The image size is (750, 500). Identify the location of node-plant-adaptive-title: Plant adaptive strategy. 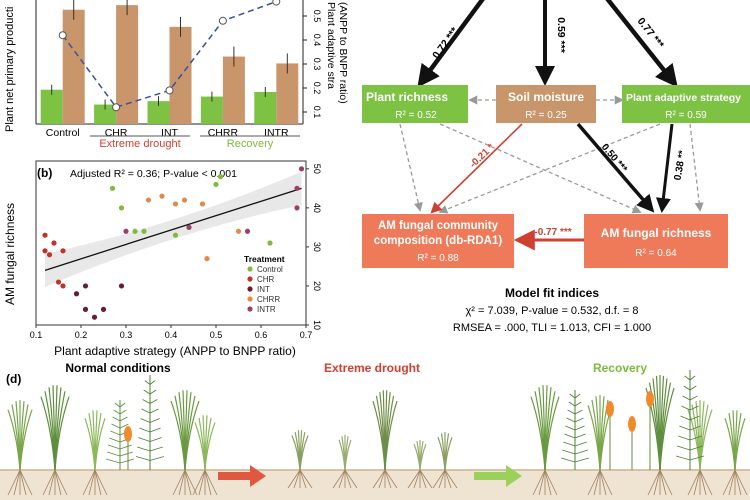
(683, 98).